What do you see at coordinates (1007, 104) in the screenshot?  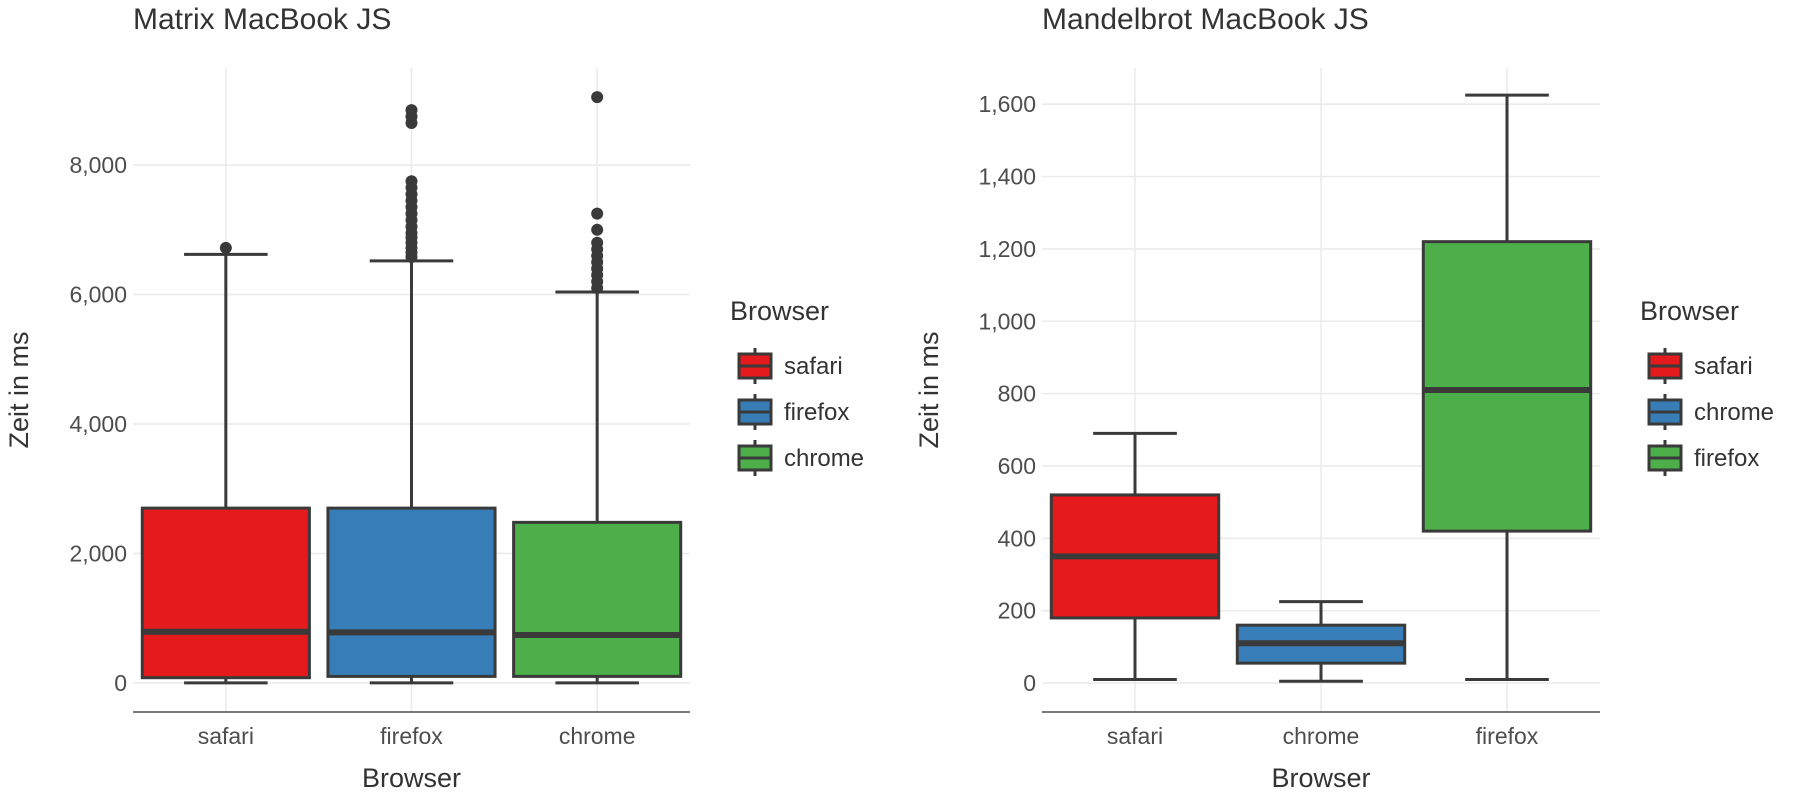 I see `y-tick-label: 1,600` at bounding box center [1007, 104].